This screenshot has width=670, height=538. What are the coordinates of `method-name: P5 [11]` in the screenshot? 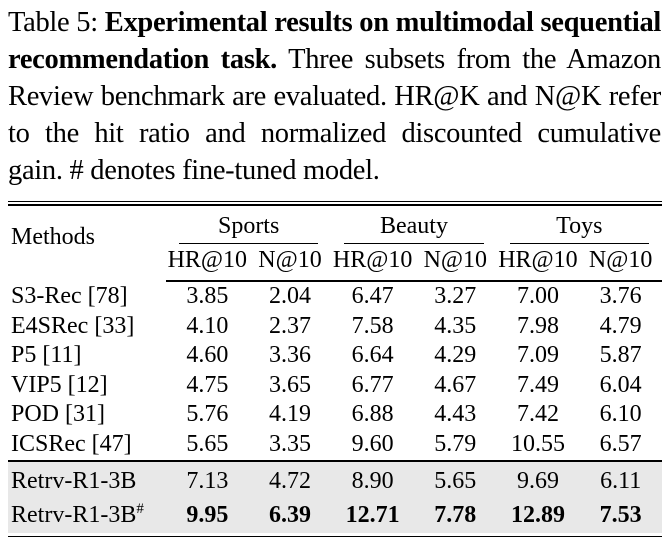 It's located at (46, 355).